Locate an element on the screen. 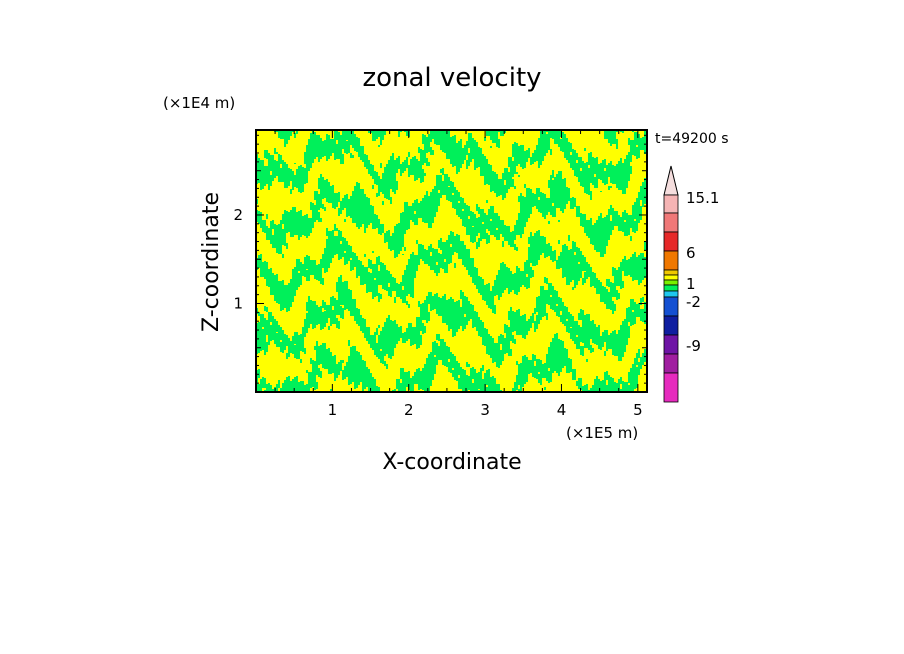 This screenshot has height=654, width=904. x-tick-label: 2 is located at coordinates (409, 410).